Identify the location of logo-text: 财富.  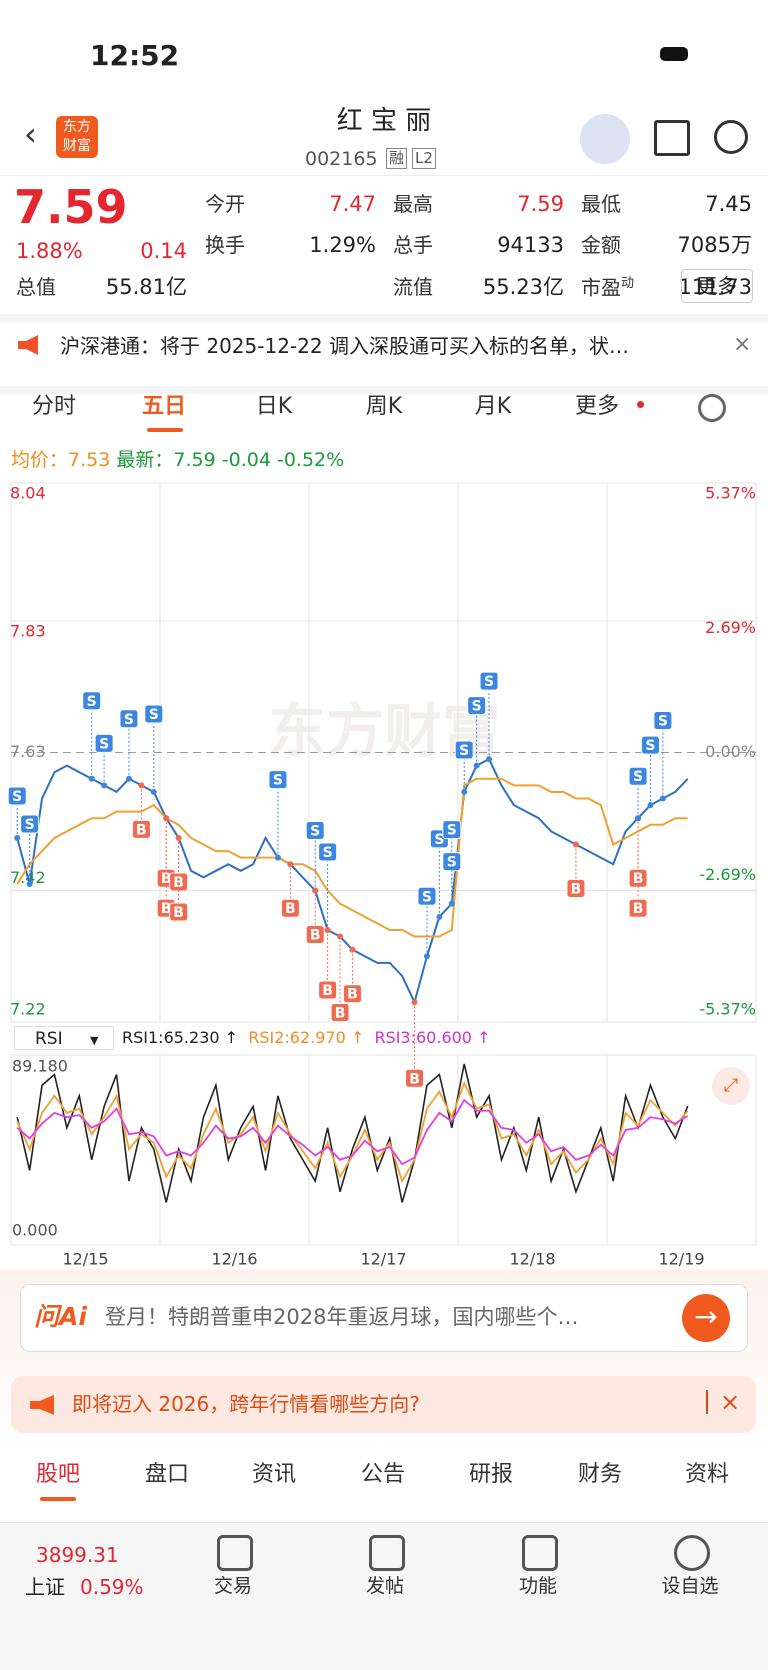
(77, 146).